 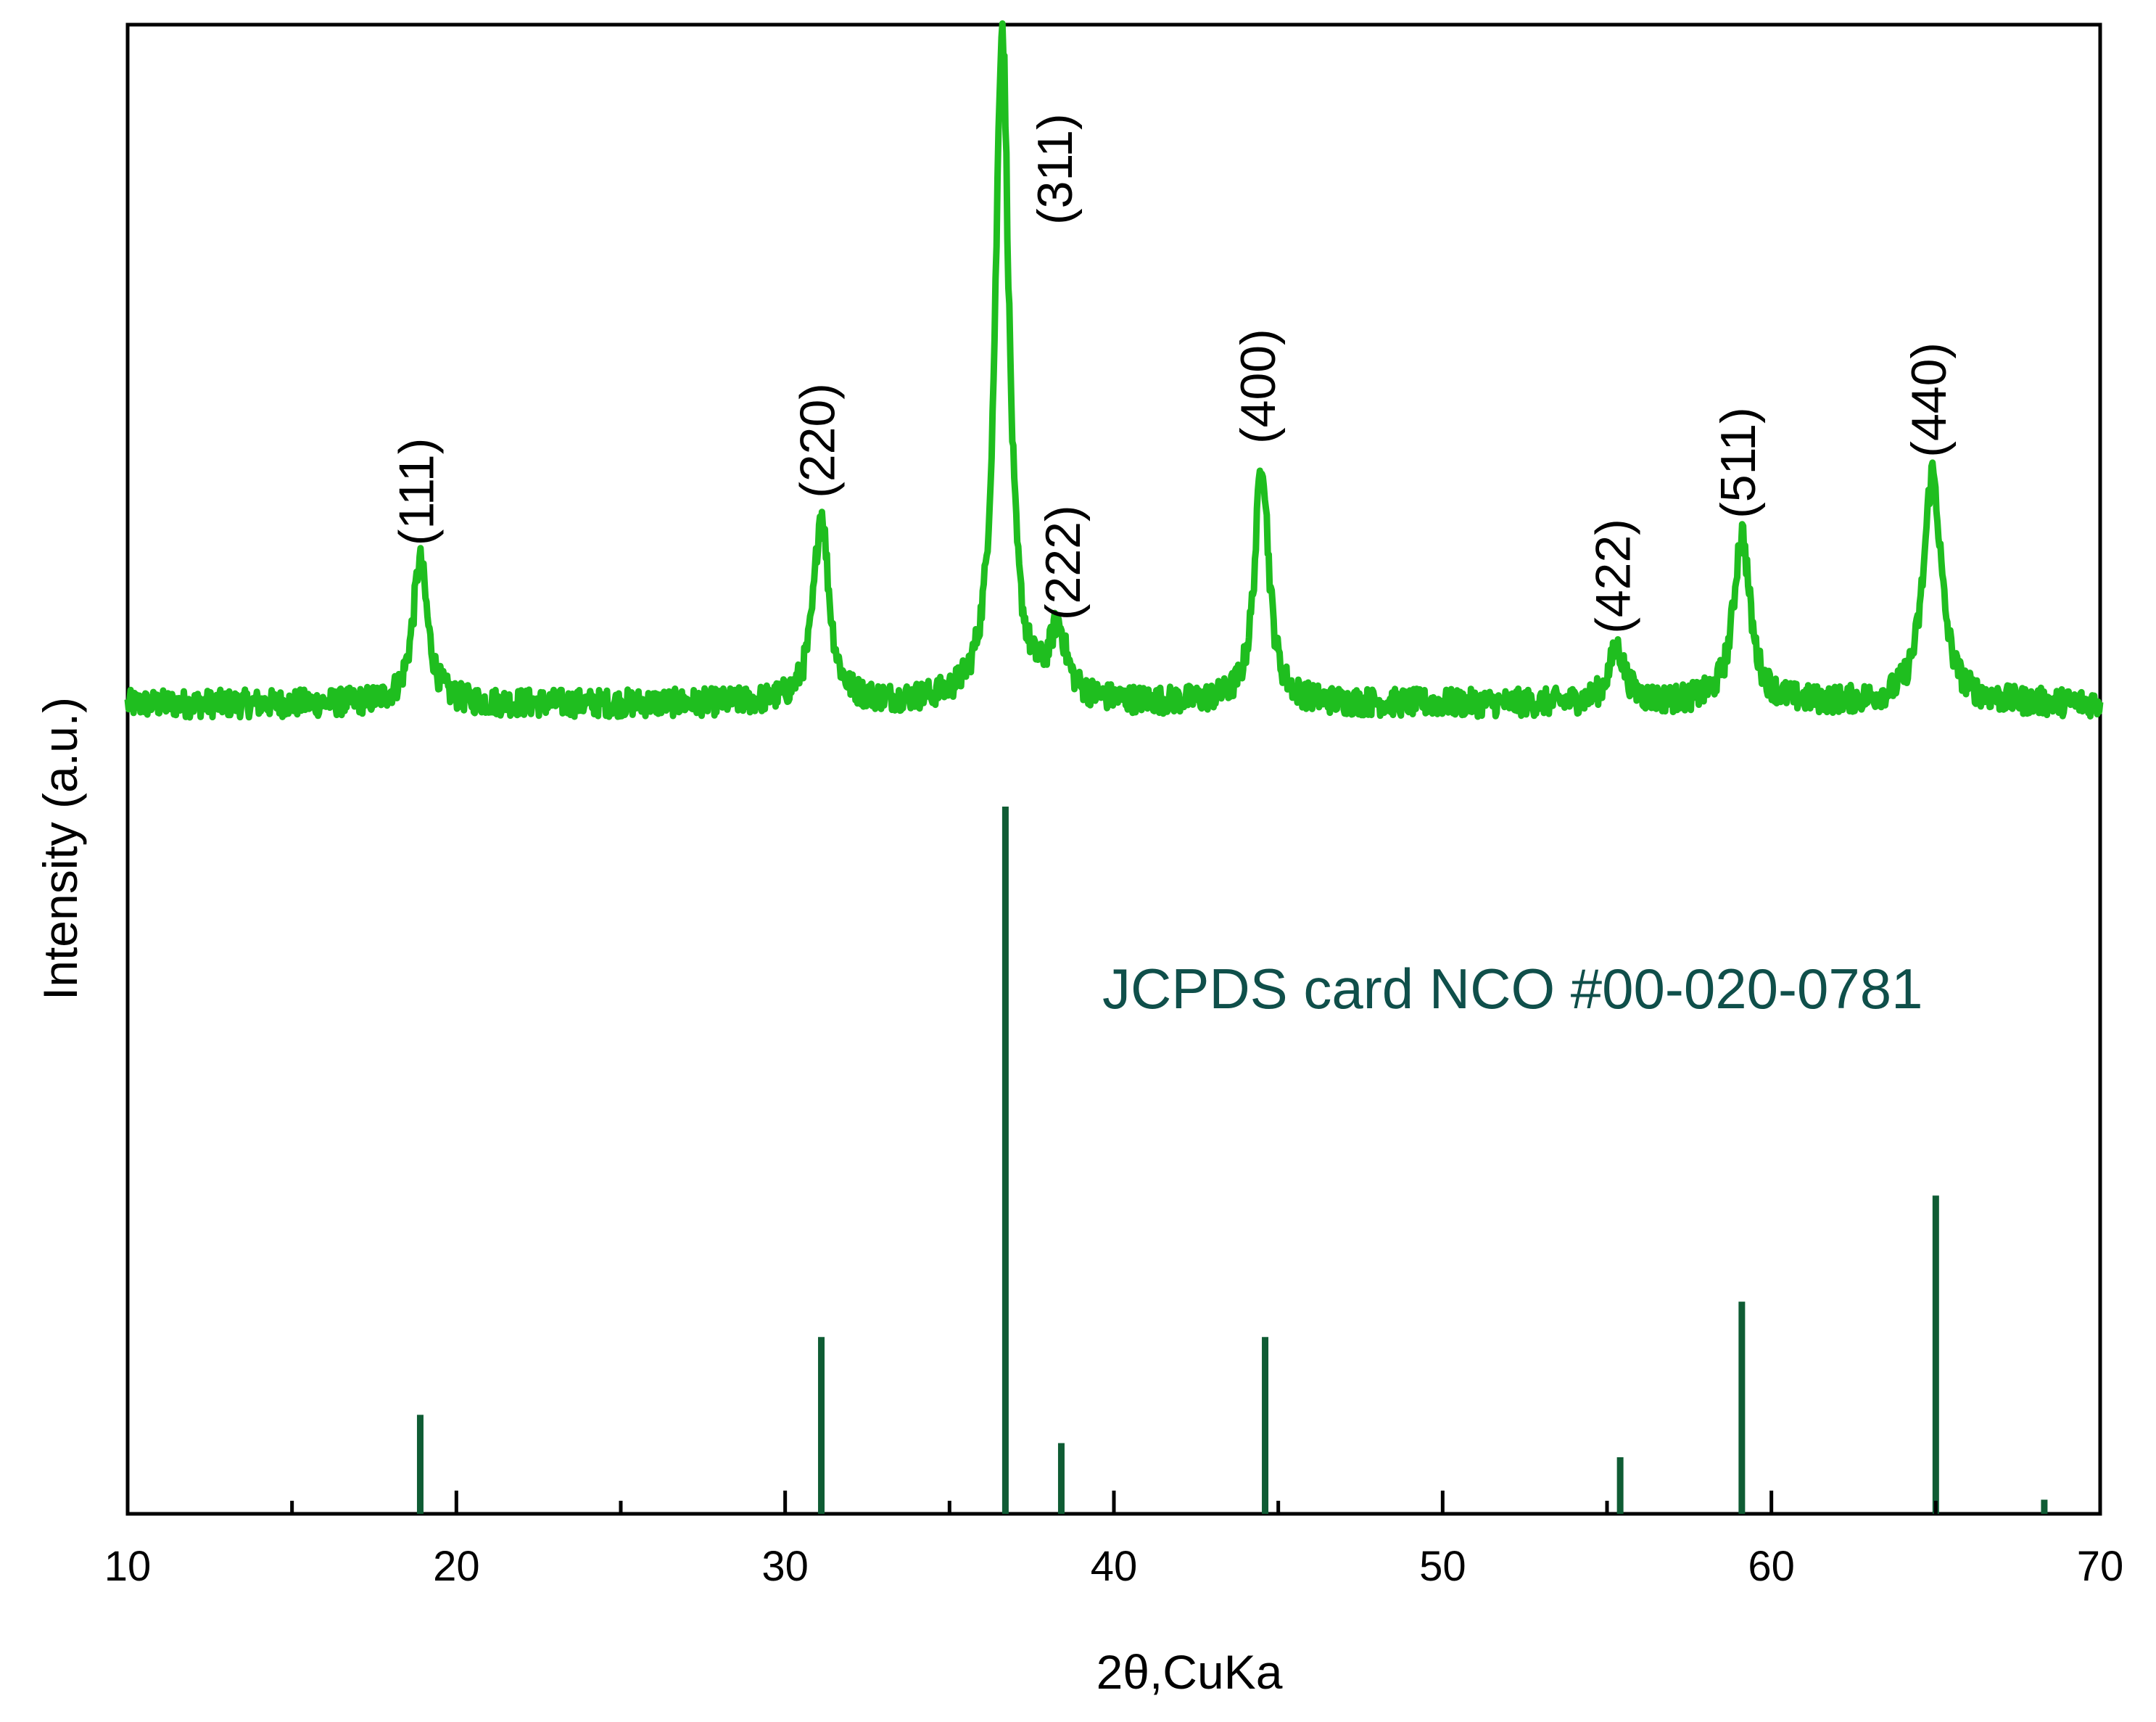 What do you see at coordinates (128, 1566) in the screenshot?
I see `x-tick-label: 10` at bounding box center [128, 1566].